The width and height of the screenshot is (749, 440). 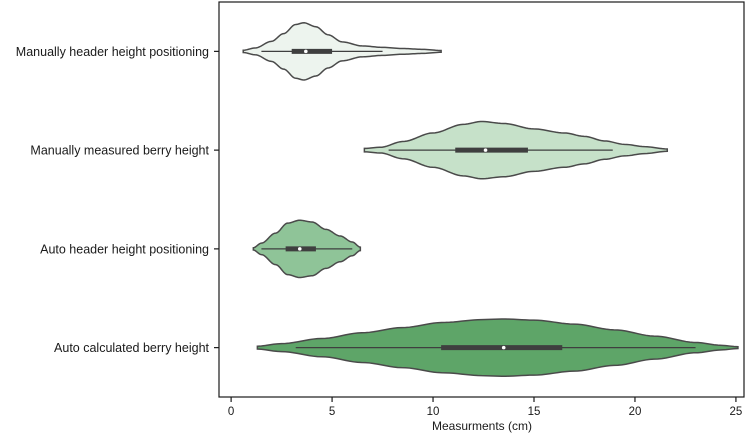 What do you see at coordinates (433, 412) in the screenshot?
I see `x-tick-label: 10` at bounding box center [433, 412].